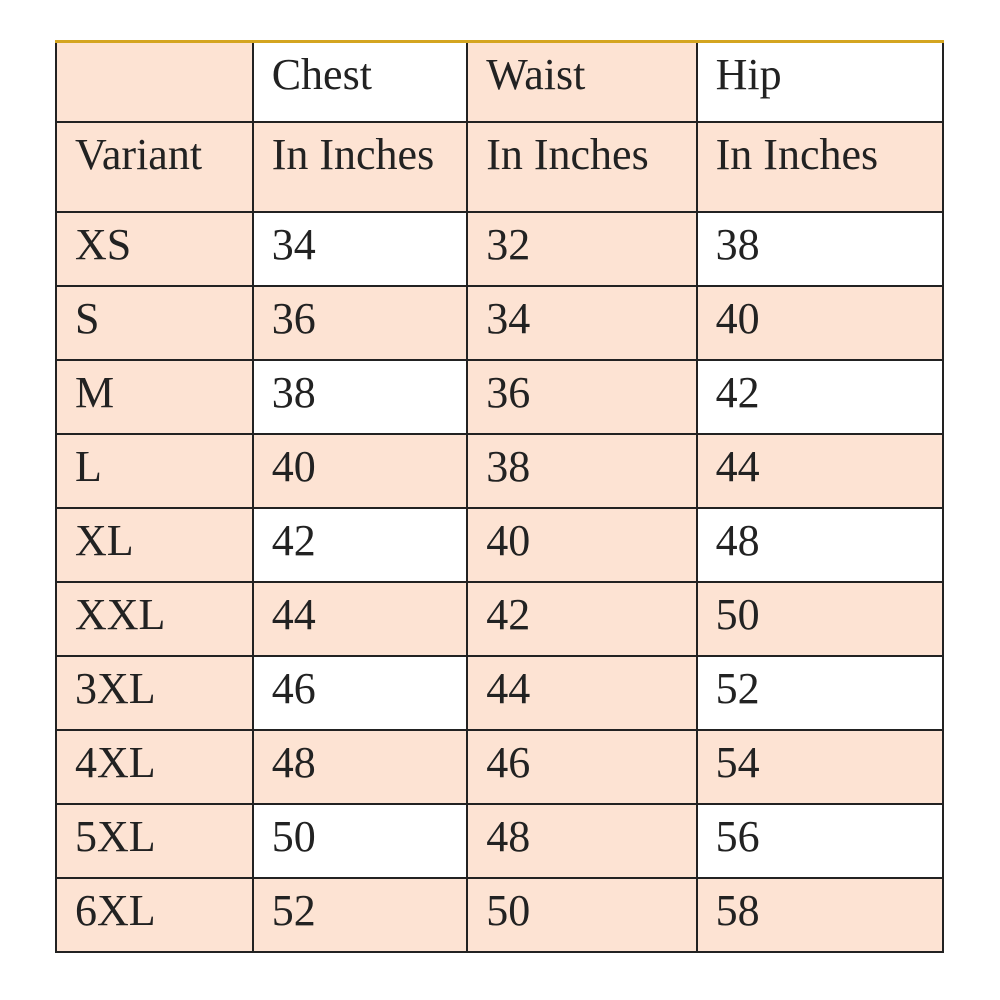 The width and height of the screenshot is (1000, 1000). What do you see at coordinates (154, 544) in the screenshot?
I see `variant-cell: XL` at bounding box center [154, 544].